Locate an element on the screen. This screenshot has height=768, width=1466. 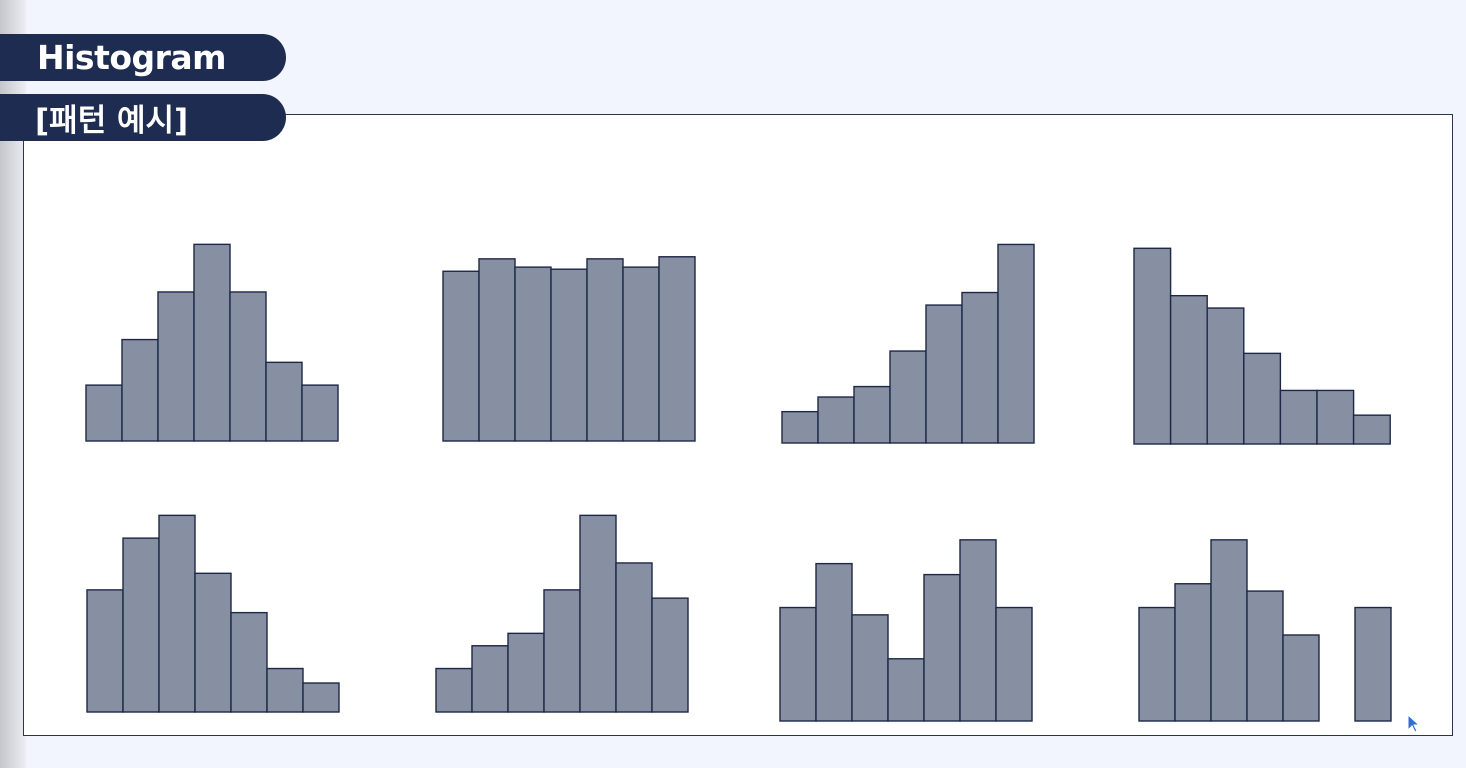
mouse-pointer-icon is located at coordinates (1414, 723).